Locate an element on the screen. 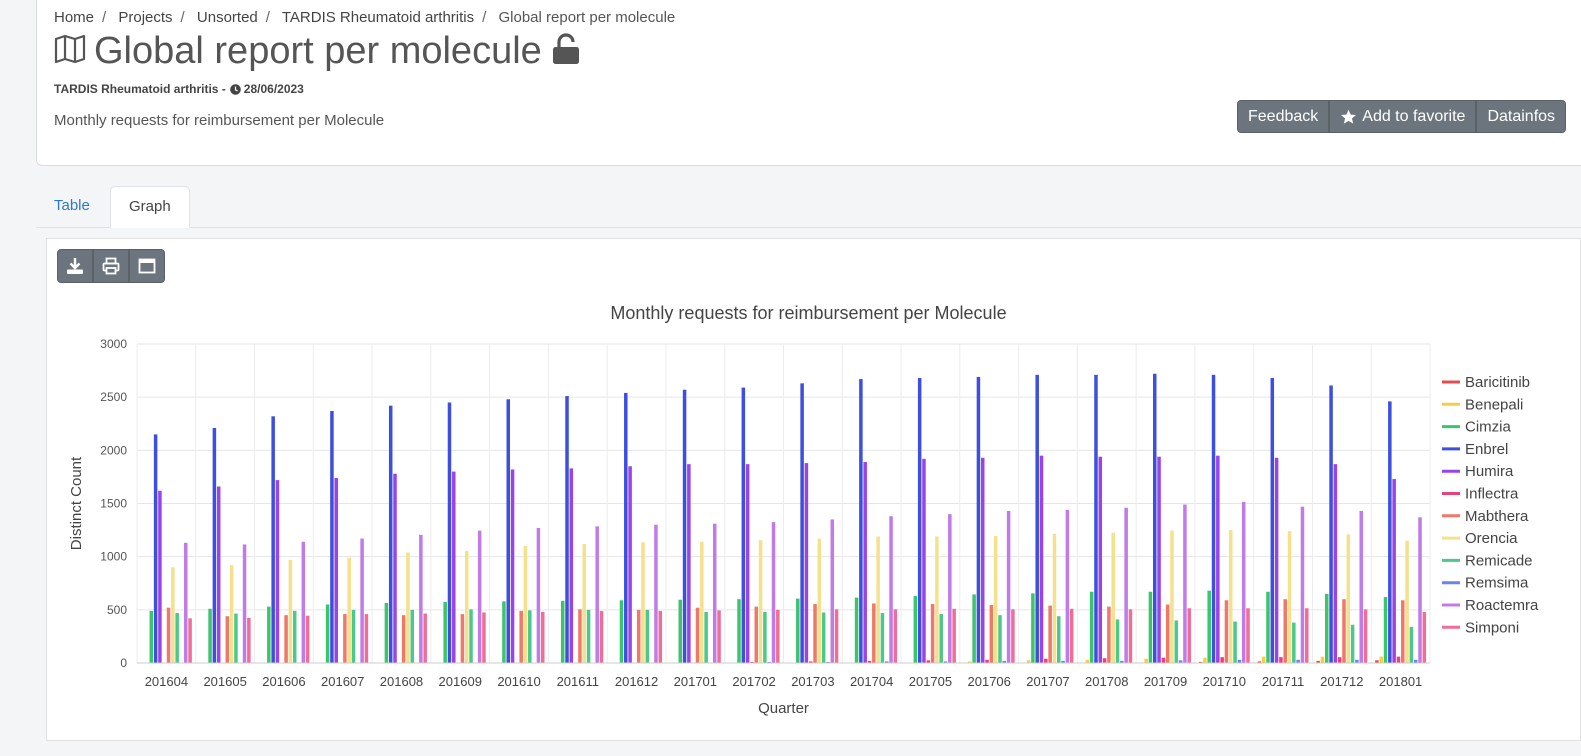  legend-item: Baricitinib is located at coordinates (1497, 382).